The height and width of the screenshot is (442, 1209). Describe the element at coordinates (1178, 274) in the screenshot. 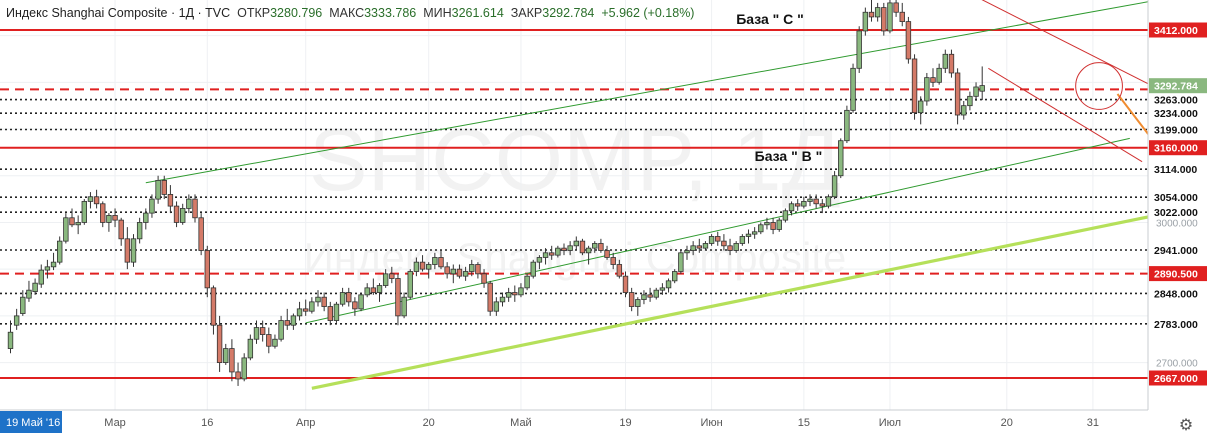

I see `price-level-tag-bg` at that location.